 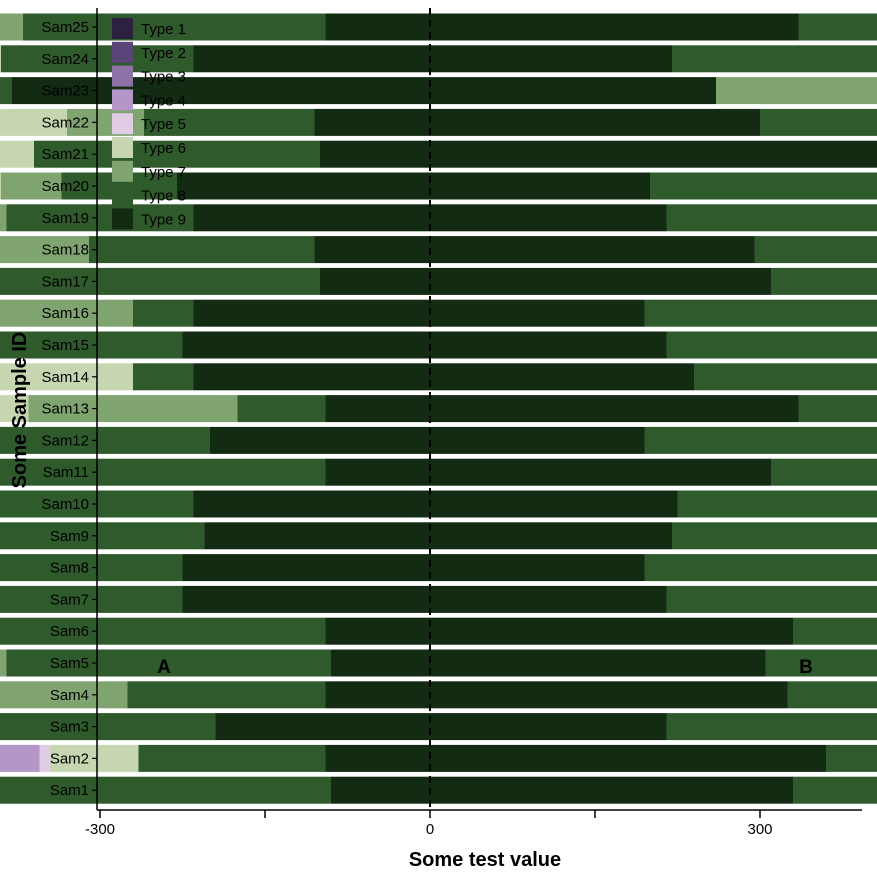 What do you see at coordinates (598, 663) in the screenshot?
I see `bar-Sam5-pos-type9` at bounding box center [598, 663].